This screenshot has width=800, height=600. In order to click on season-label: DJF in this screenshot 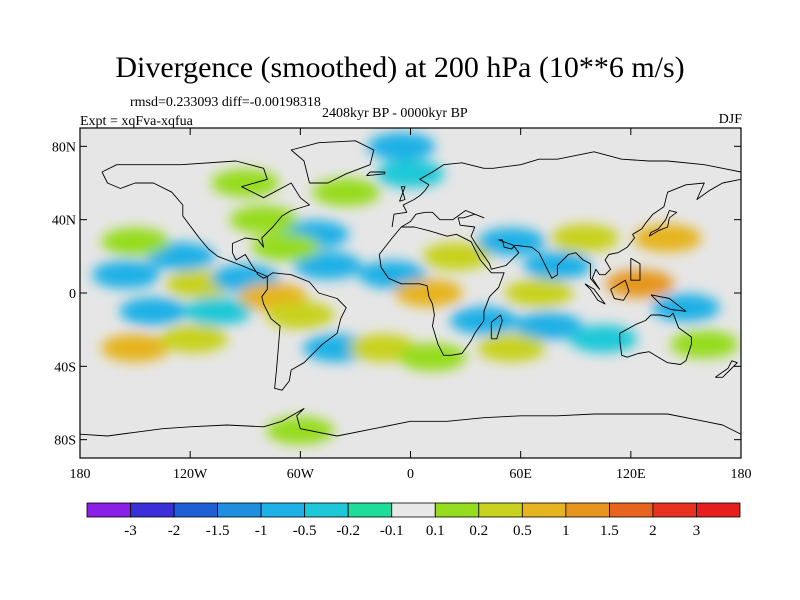, I will do `click(730, 119)`.